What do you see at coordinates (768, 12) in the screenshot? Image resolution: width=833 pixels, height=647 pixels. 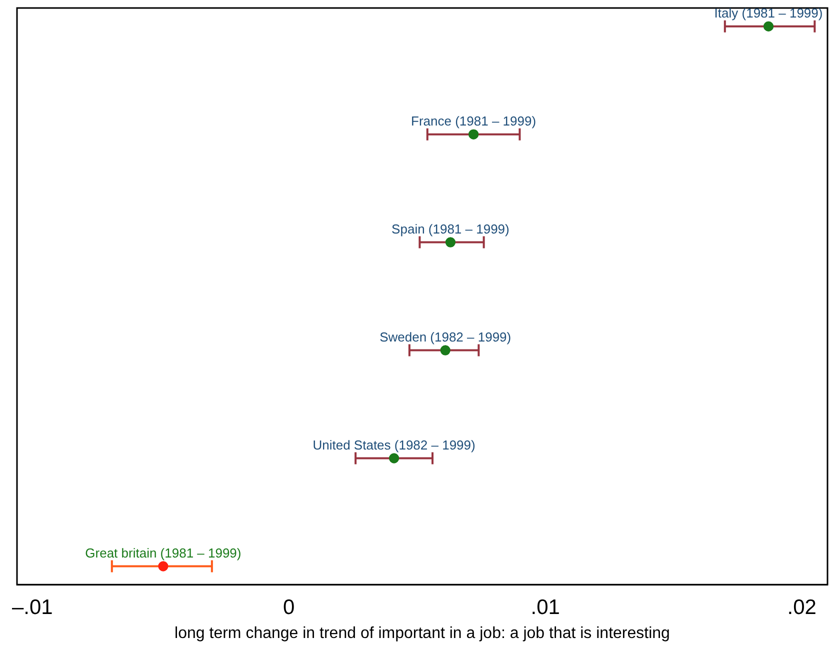 I see `y-tick-label: Italy (1981 – 1999)` at bounding box center [768, 12].